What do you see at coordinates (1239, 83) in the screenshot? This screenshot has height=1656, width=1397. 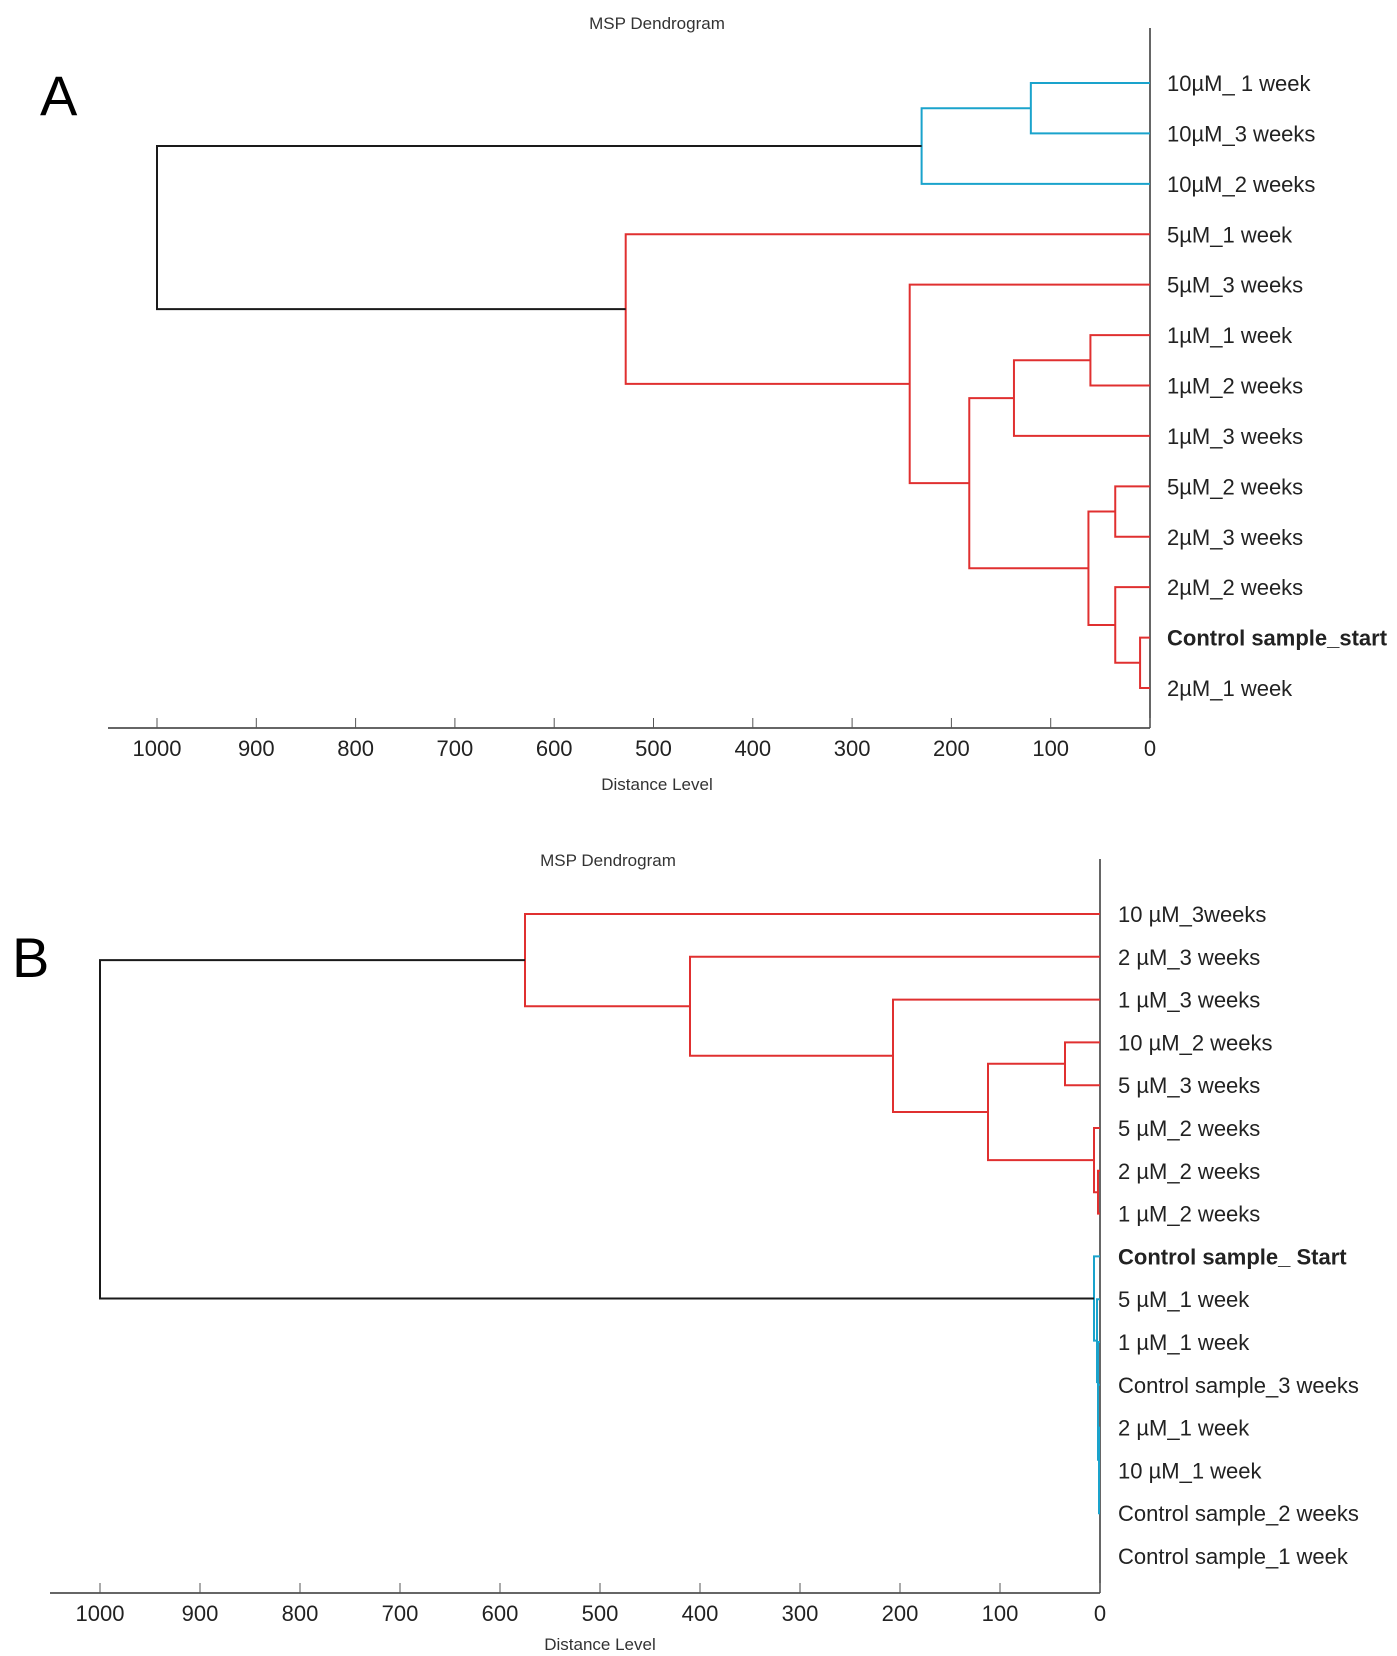 I see `leaf-label: 10µM_ 1 week` at bounding box center [1239, 83].